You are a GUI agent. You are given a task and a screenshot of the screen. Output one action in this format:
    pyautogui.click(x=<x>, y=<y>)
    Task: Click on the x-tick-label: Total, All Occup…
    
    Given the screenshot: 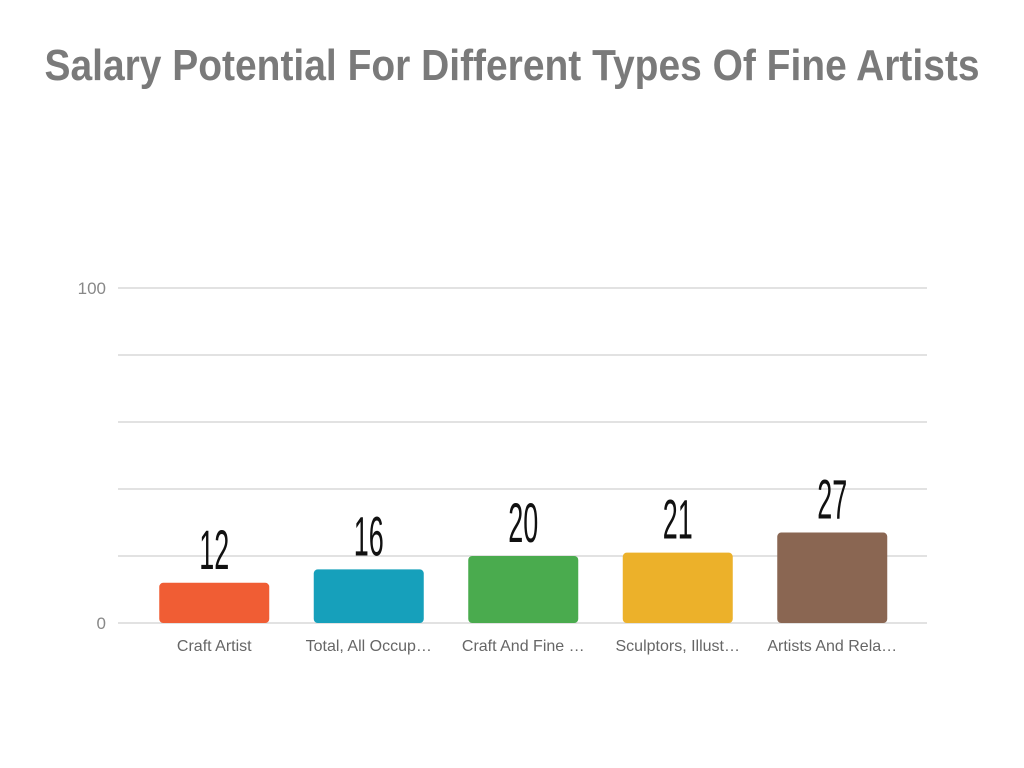 What is the action you would take?
    pyautogui.click(x=369, y=646)
    